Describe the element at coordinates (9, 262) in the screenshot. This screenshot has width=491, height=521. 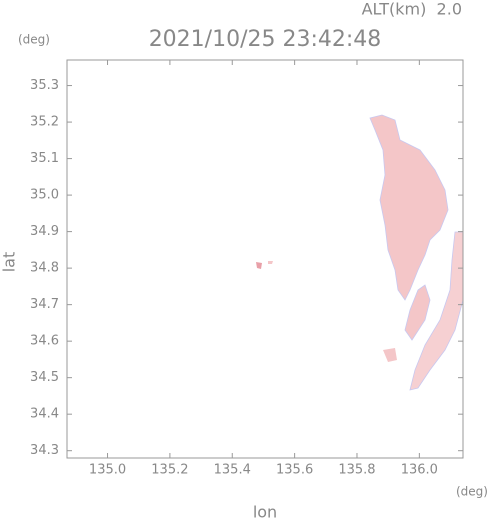
I see `y-axis-label: lat` at that location.